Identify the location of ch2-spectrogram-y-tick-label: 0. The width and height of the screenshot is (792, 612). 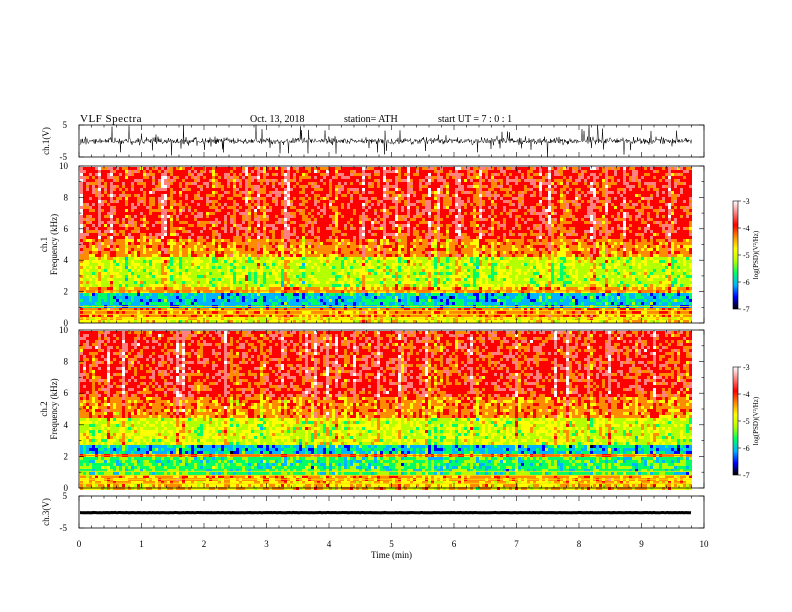
(66, 488).